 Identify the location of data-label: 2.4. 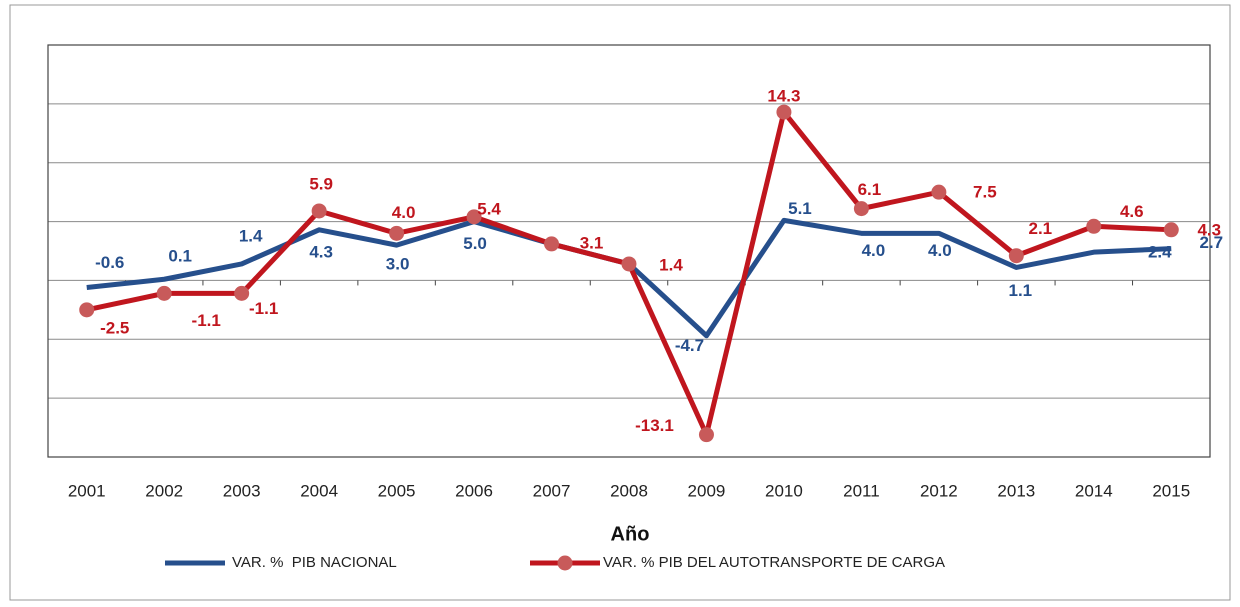
(1160, 252).